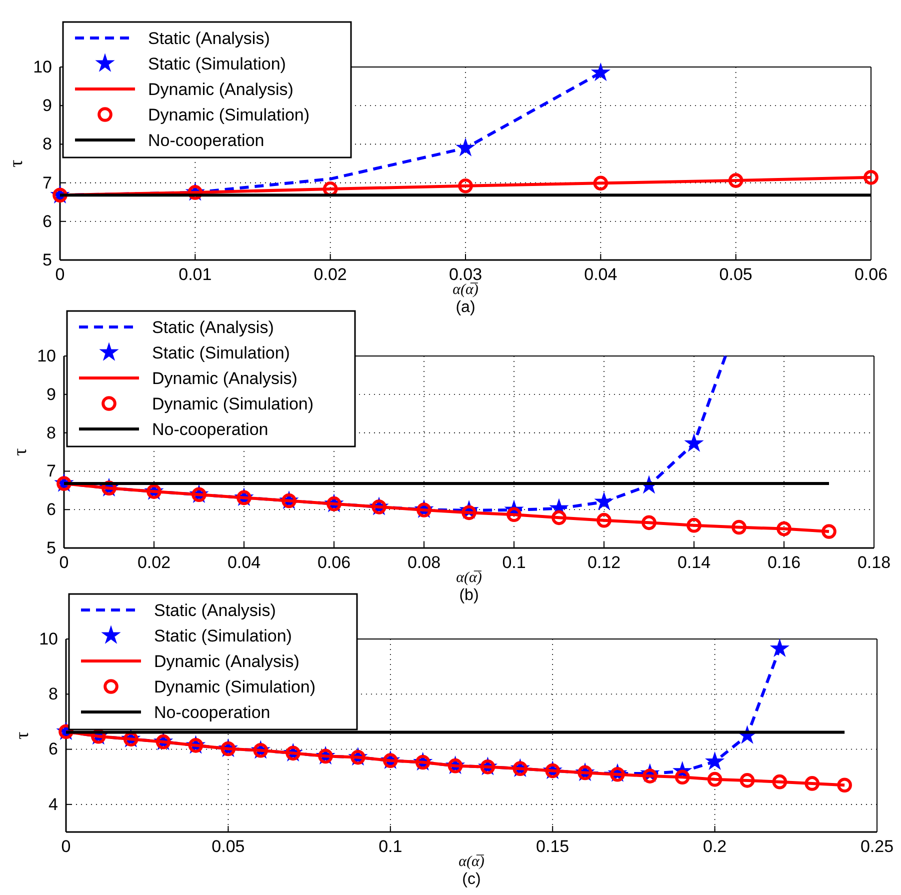 The height and width of the screenshot is (895, 901). What do you see at coordinates (424, 562) in the screenshot?
I see `x-tick-label: 0.08` at bounding box center [424, 562].